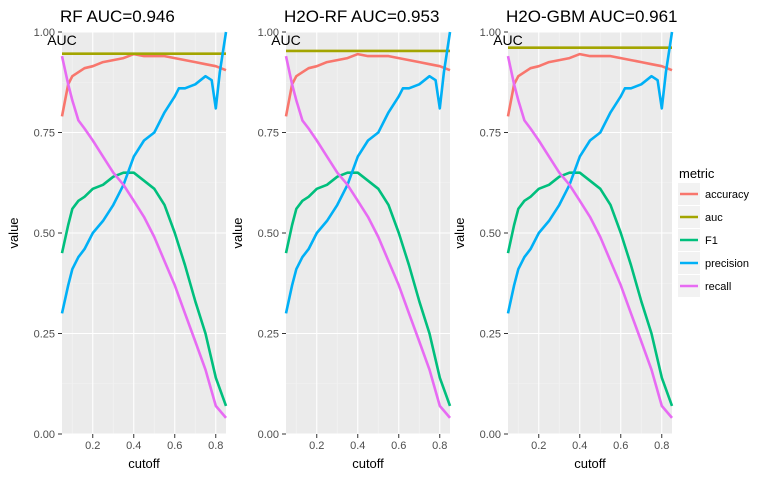 The width and height of the screenshot is (768, 480). I want to click on panel-title: H2O-RF AUC=0.953, so click(361, 16).